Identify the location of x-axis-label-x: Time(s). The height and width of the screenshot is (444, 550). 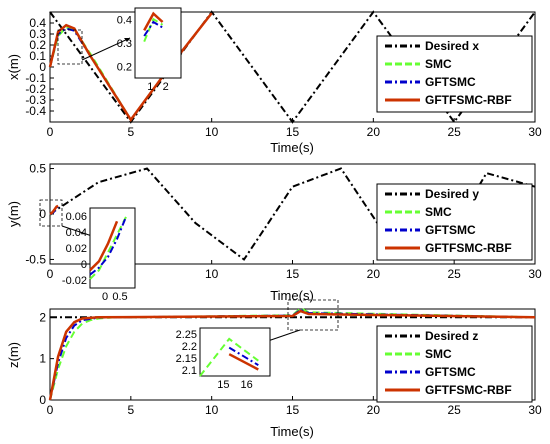
(292, 147).